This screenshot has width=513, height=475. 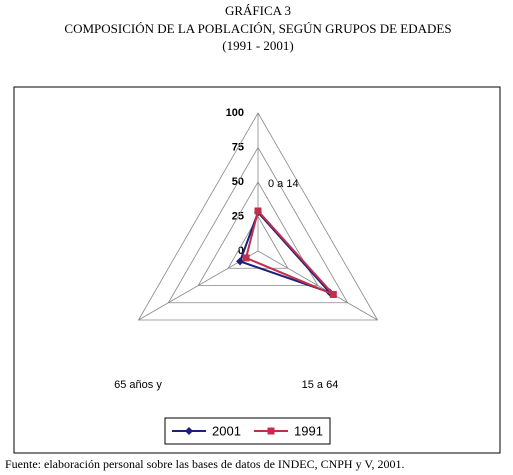 I want to click on category-label: 0 a 14, so click(x=283, y=184).